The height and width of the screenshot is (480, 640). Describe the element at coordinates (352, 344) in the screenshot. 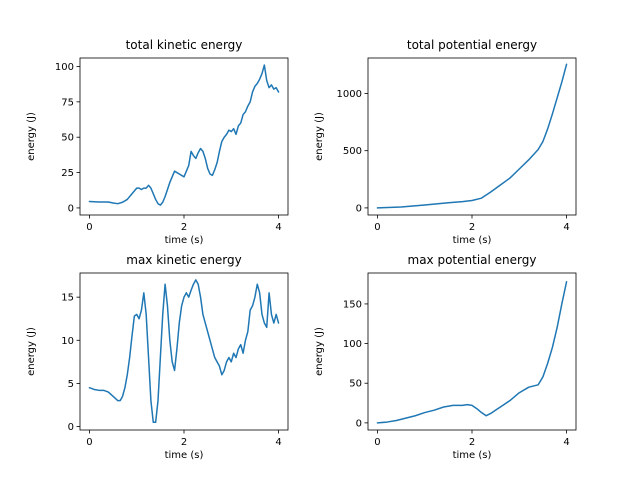

I see `max-potential-y-tick-label: 100` at that location.